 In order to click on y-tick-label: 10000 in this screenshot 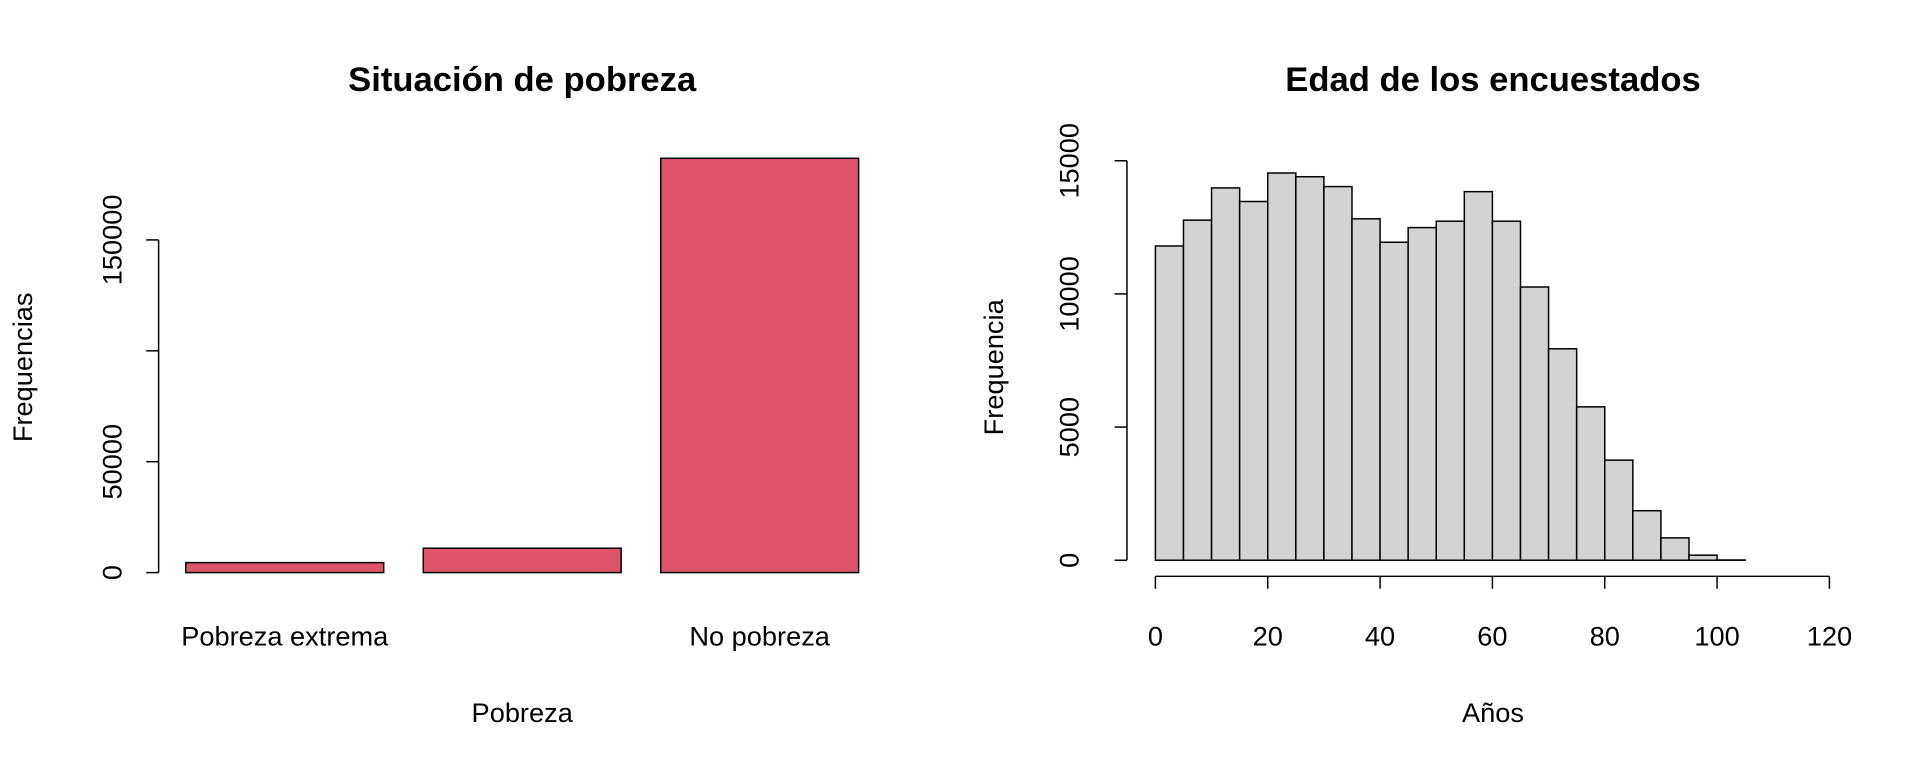, I will do `click(1068, 294)`.